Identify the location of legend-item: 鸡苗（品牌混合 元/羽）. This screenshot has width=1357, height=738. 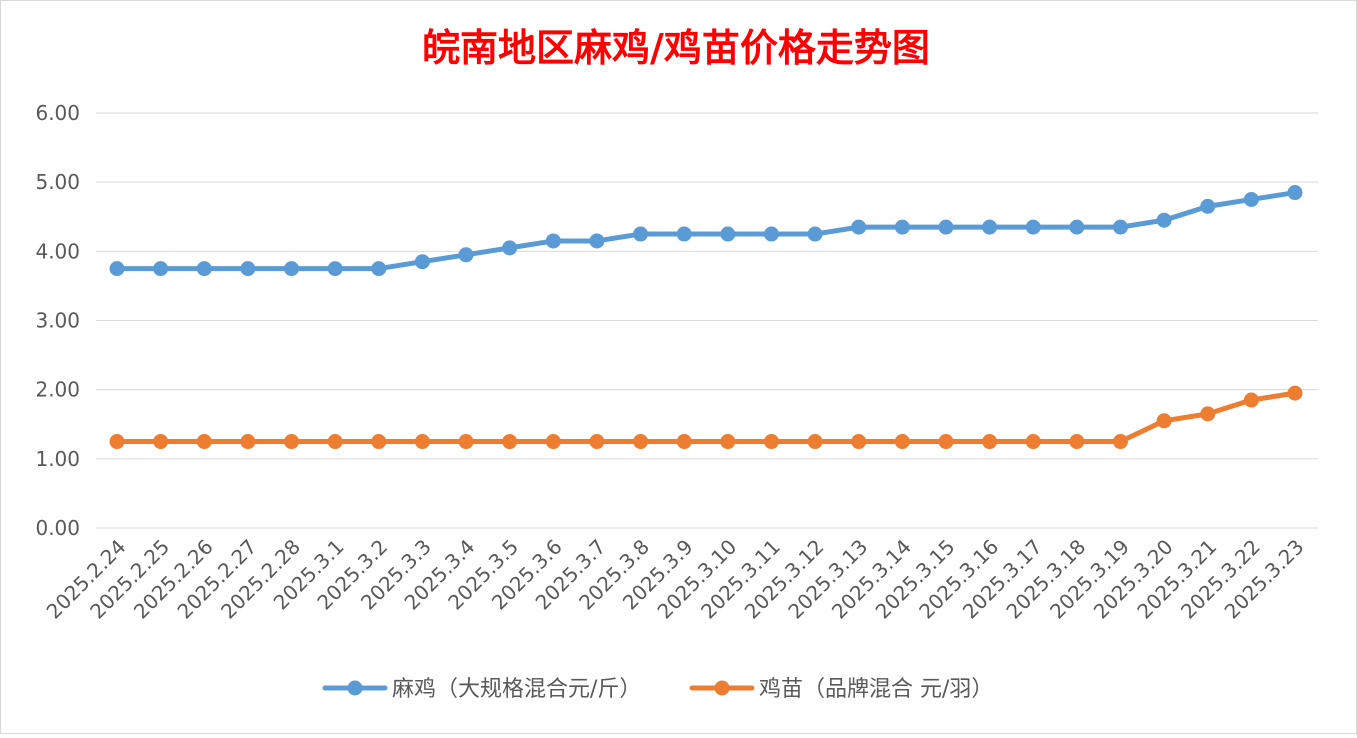
(841, 689).